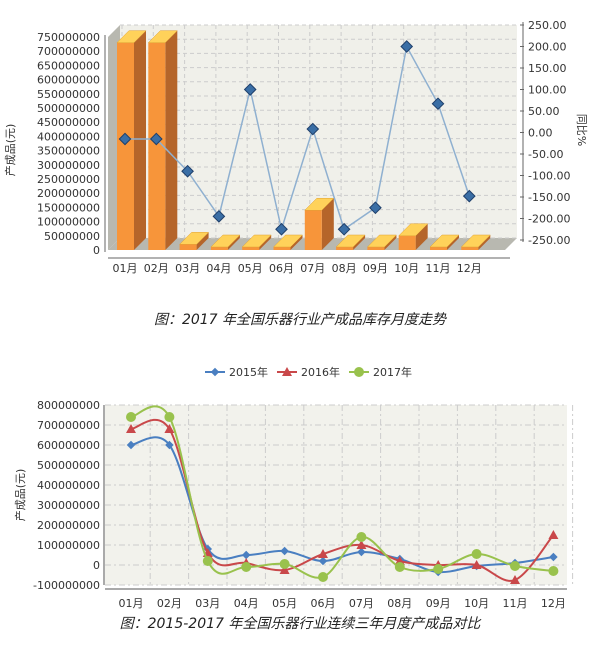  Describe the element at coordinates (68, 122) in the screenshot. I see `y-tick-label: 450000000` at that location.